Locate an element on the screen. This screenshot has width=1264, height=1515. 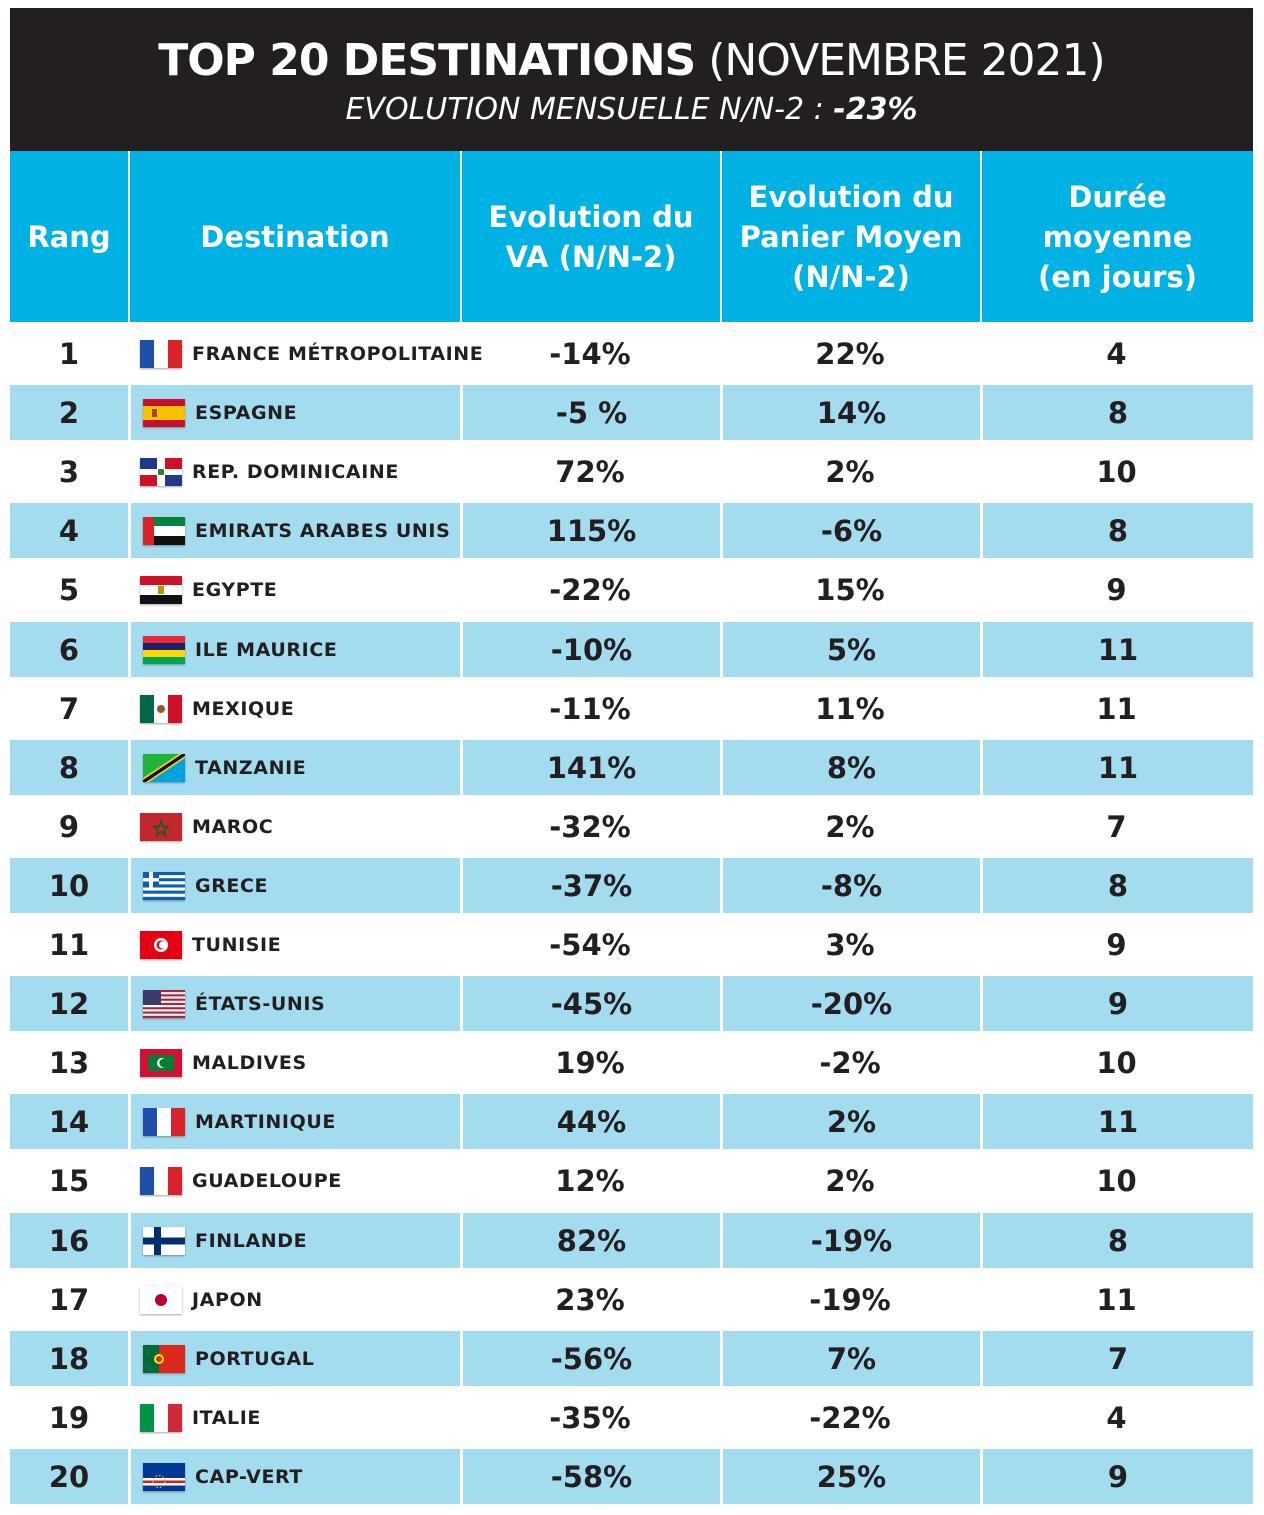
cape-verde-flag-icon is located at coordinates (164, 1476).